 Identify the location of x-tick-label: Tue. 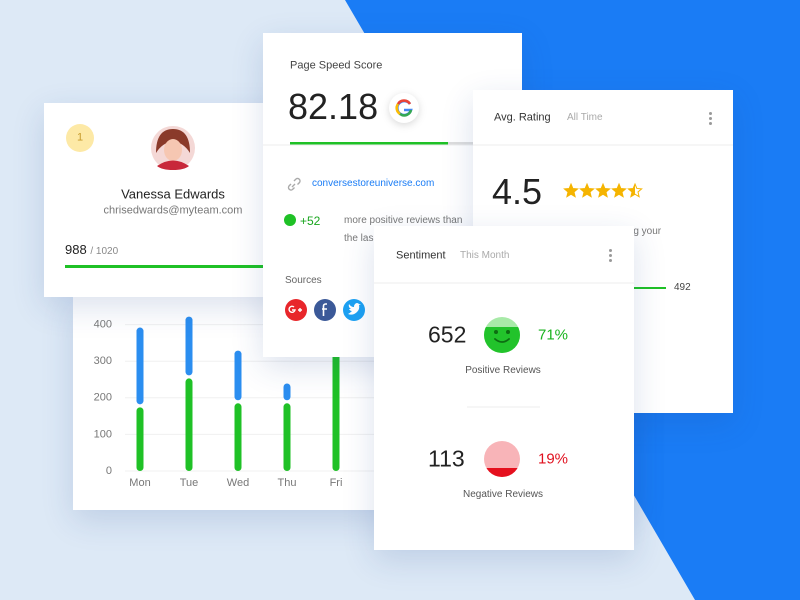
(189, 483).